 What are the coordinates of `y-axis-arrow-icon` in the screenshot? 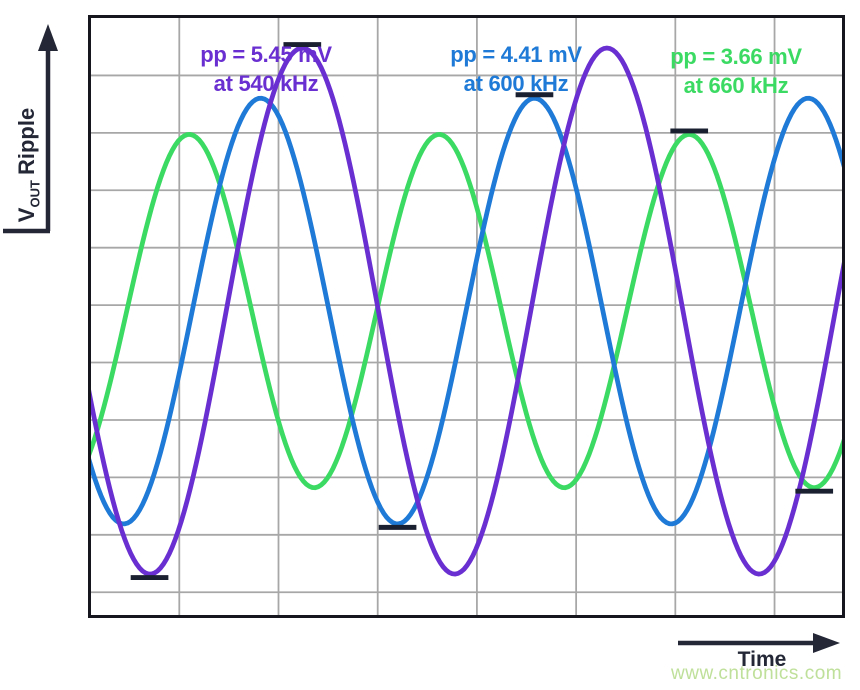 It's located at (30, 129).